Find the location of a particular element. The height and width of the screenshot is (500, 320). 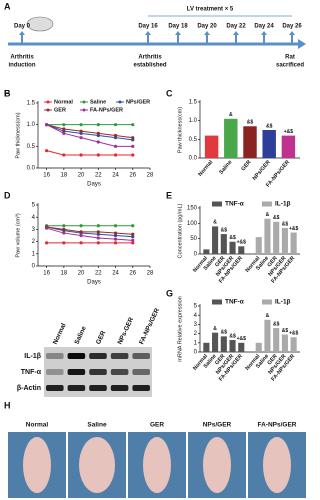

y-tick-label: 150 is located at coordinates (192, 209).